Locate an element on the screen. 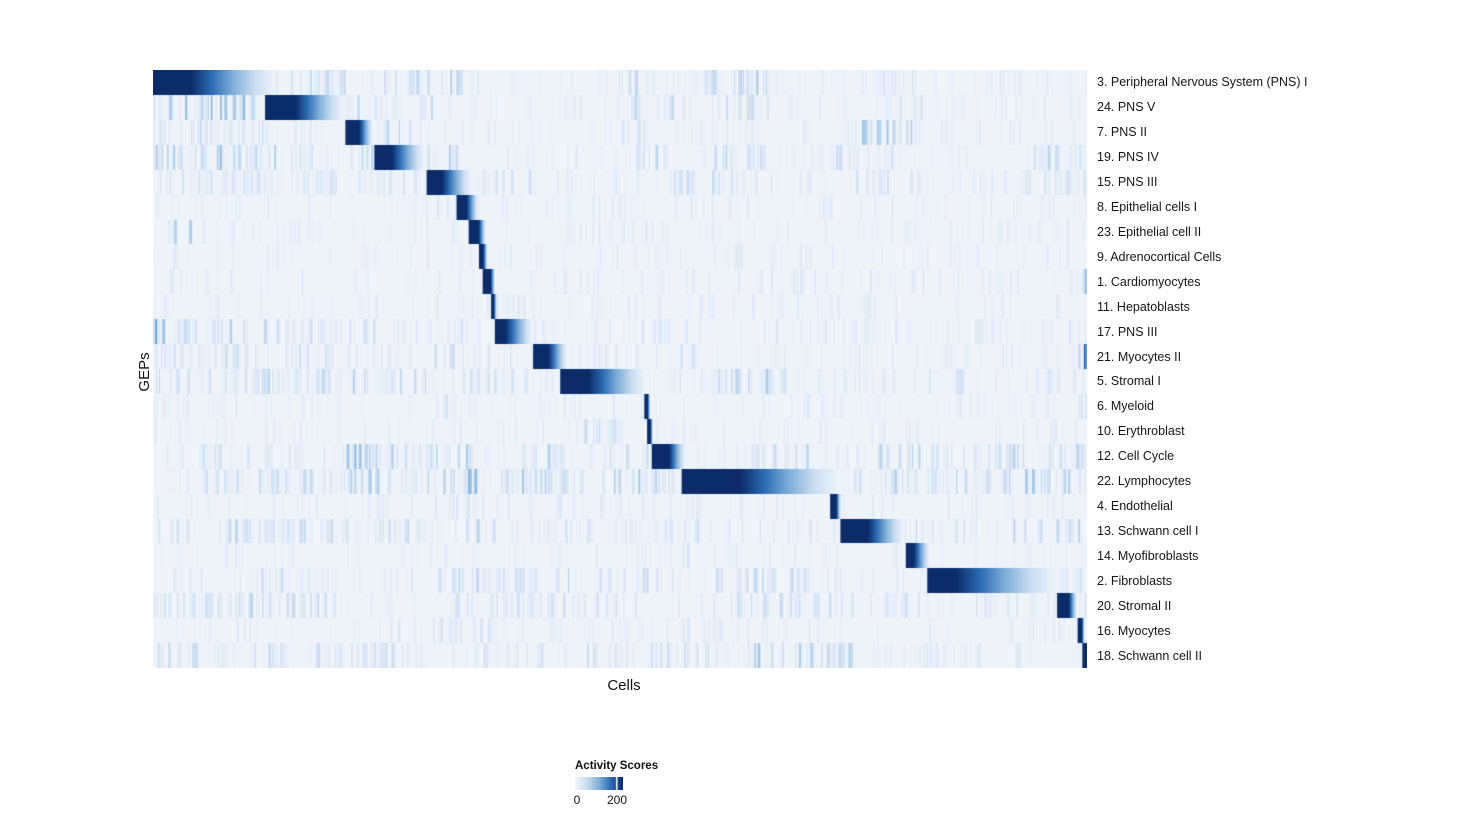  row-label: 22. Lymphocytes is located at coordinates (1144, 481).